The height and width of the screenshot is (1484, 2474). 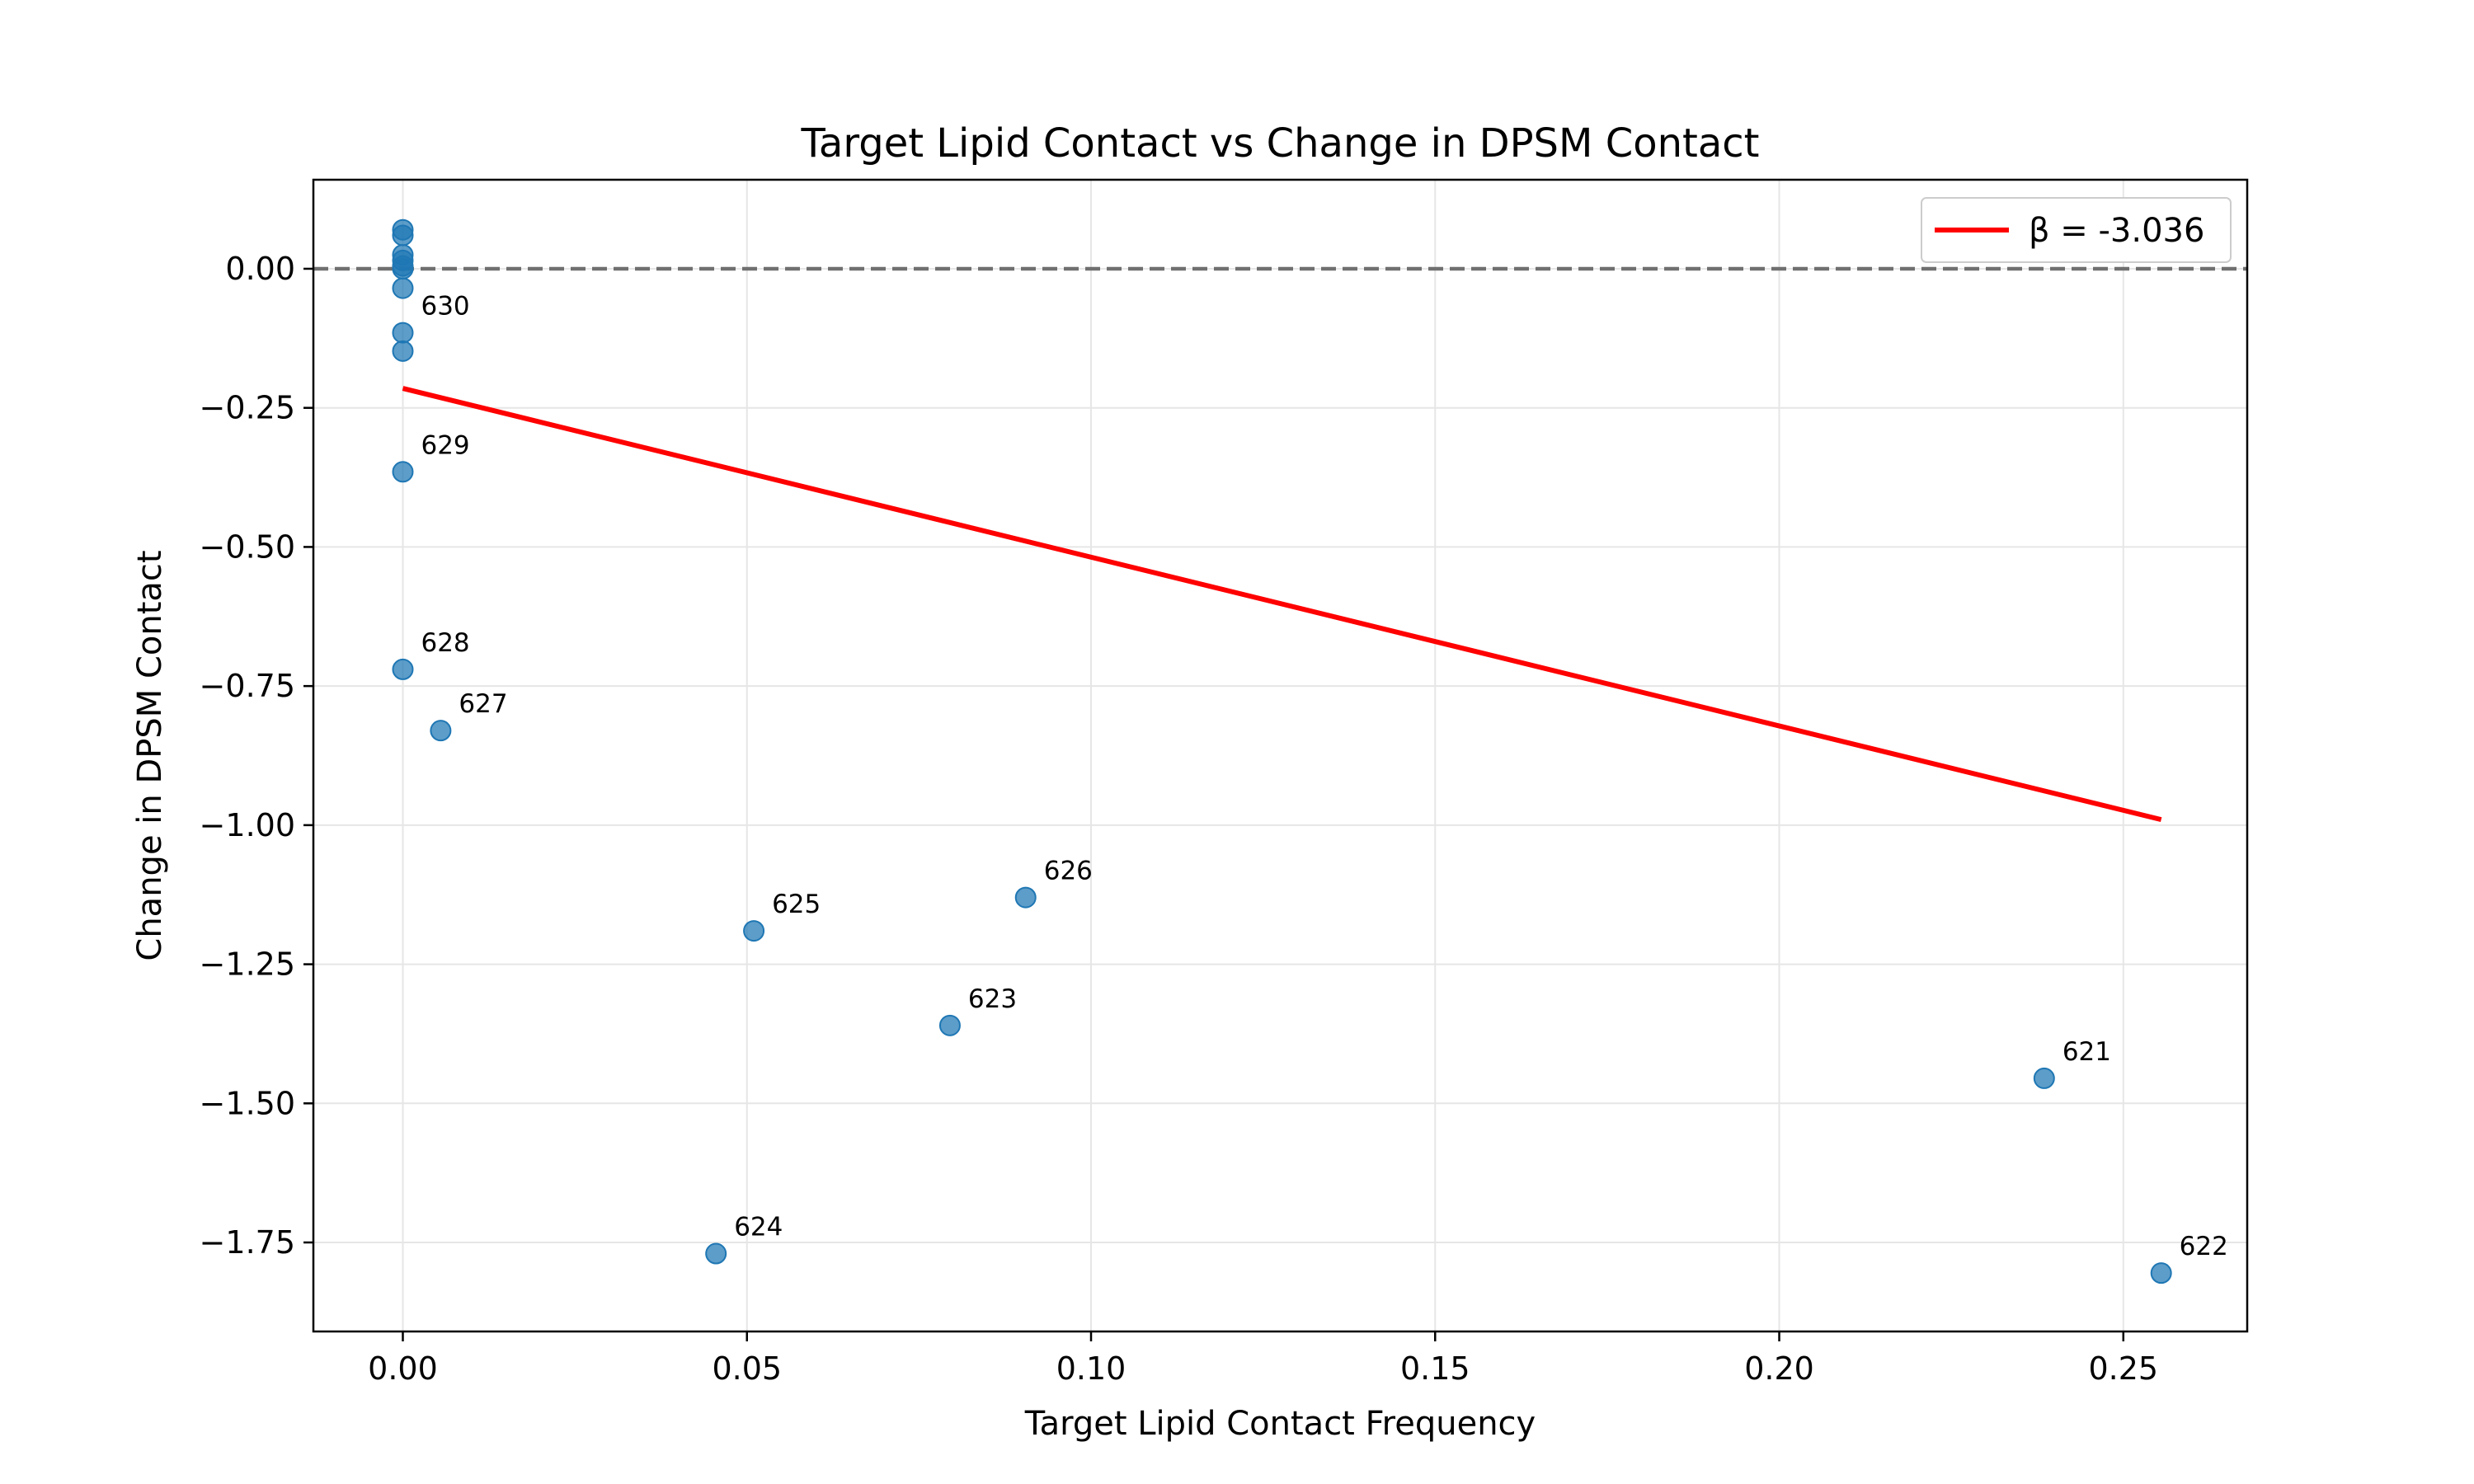 I want to click on y-tick-label: −1.25, so click(x=247, y=965).